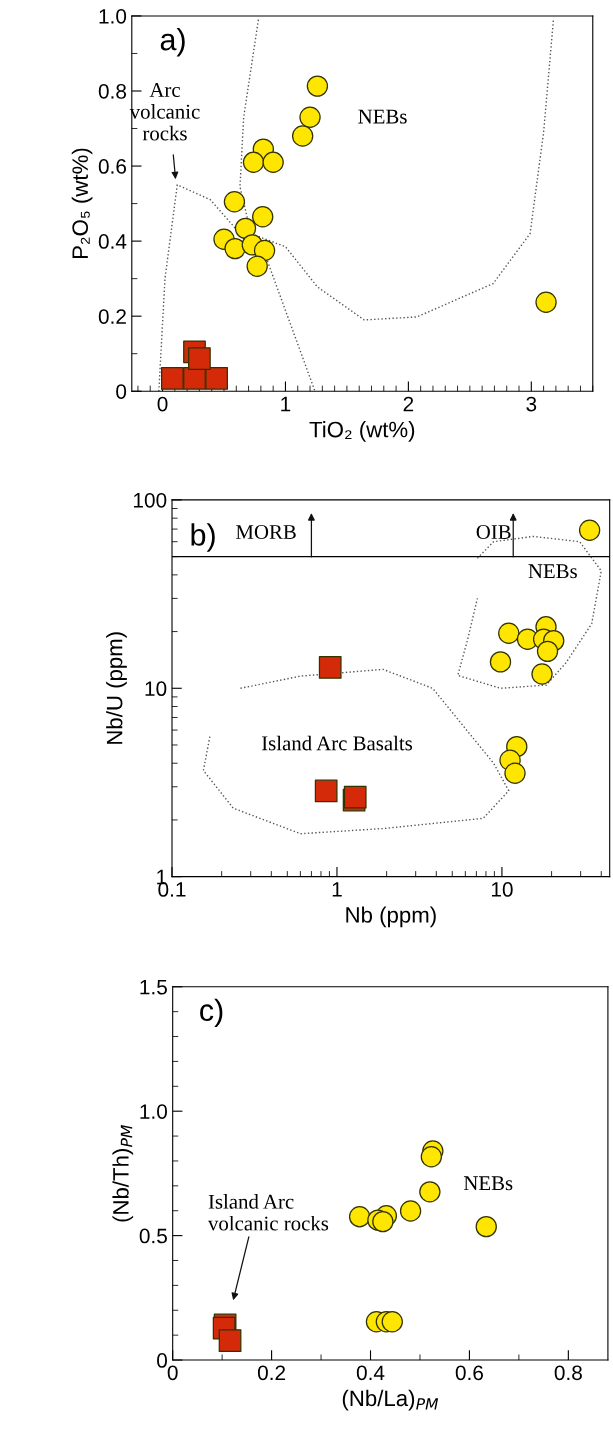  Describe the element at coordinates (112, 91) in the screenshot. I see `y-tick-label: 0.8` at that location.